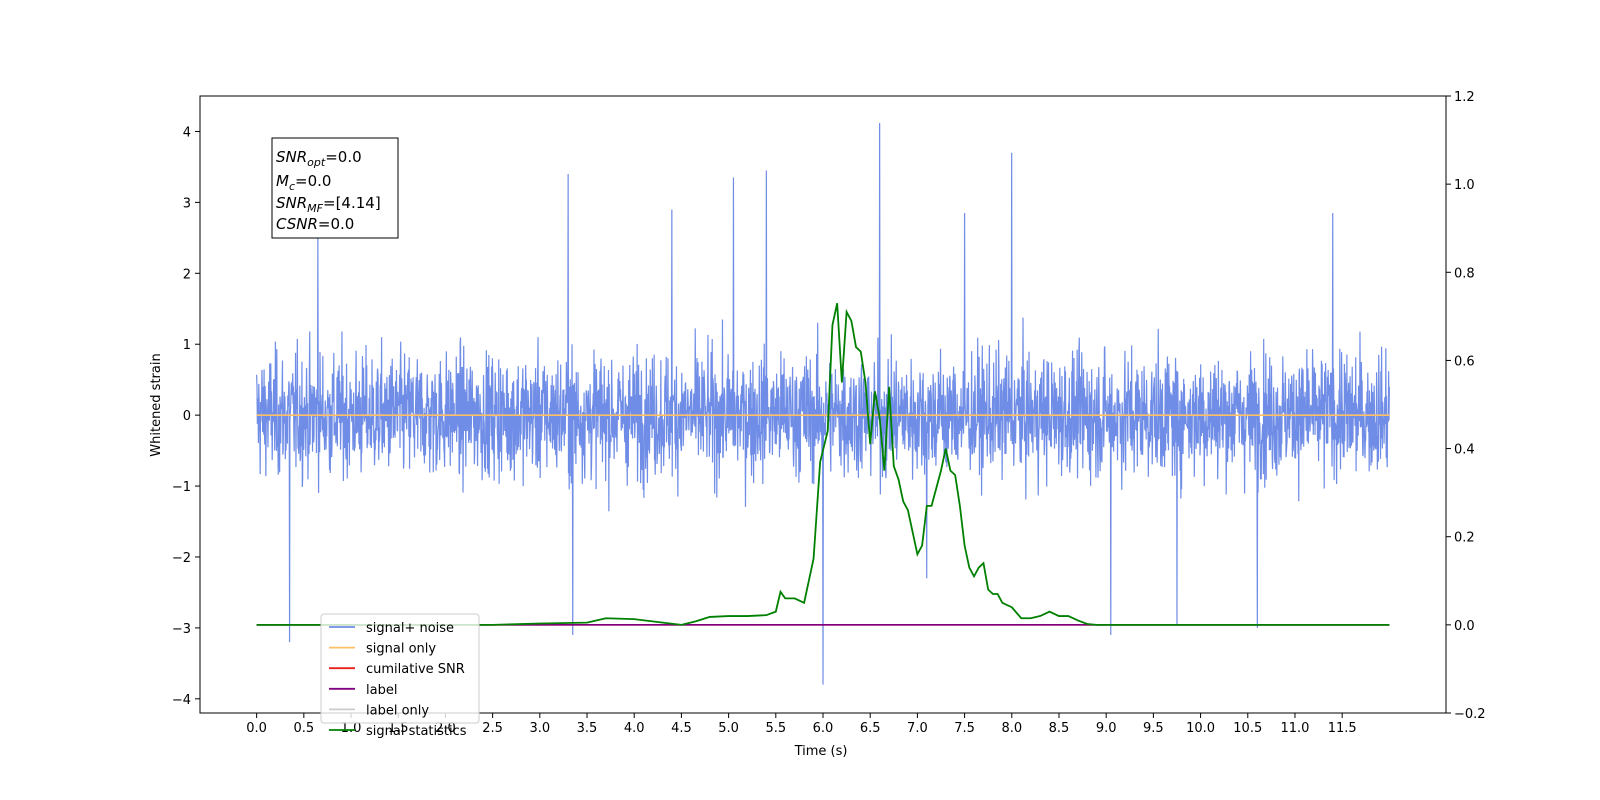 The height and width of the screenshot is (800, 1600). What do you see at coordinates (319, 158) in the screenshot?
I see `info-line-snr-opt: SNRopt=0.0` at bounding box center [319, 158].